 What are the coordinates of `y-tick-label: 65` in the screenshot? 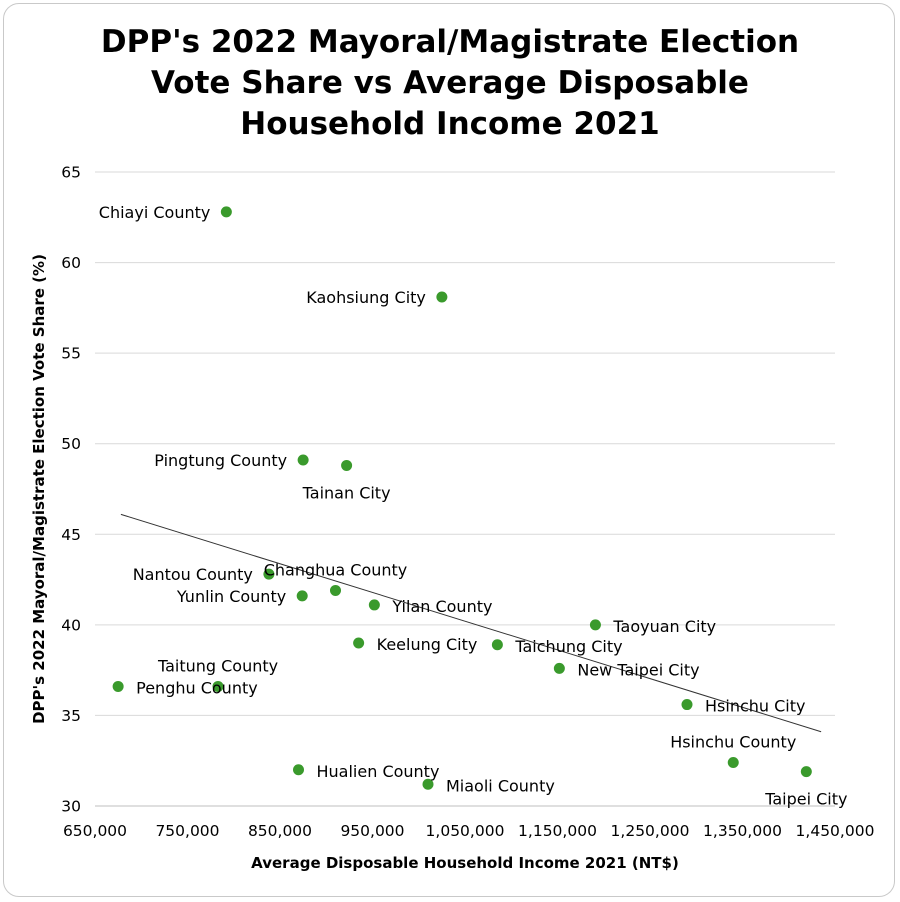 It's located at (71, 173).